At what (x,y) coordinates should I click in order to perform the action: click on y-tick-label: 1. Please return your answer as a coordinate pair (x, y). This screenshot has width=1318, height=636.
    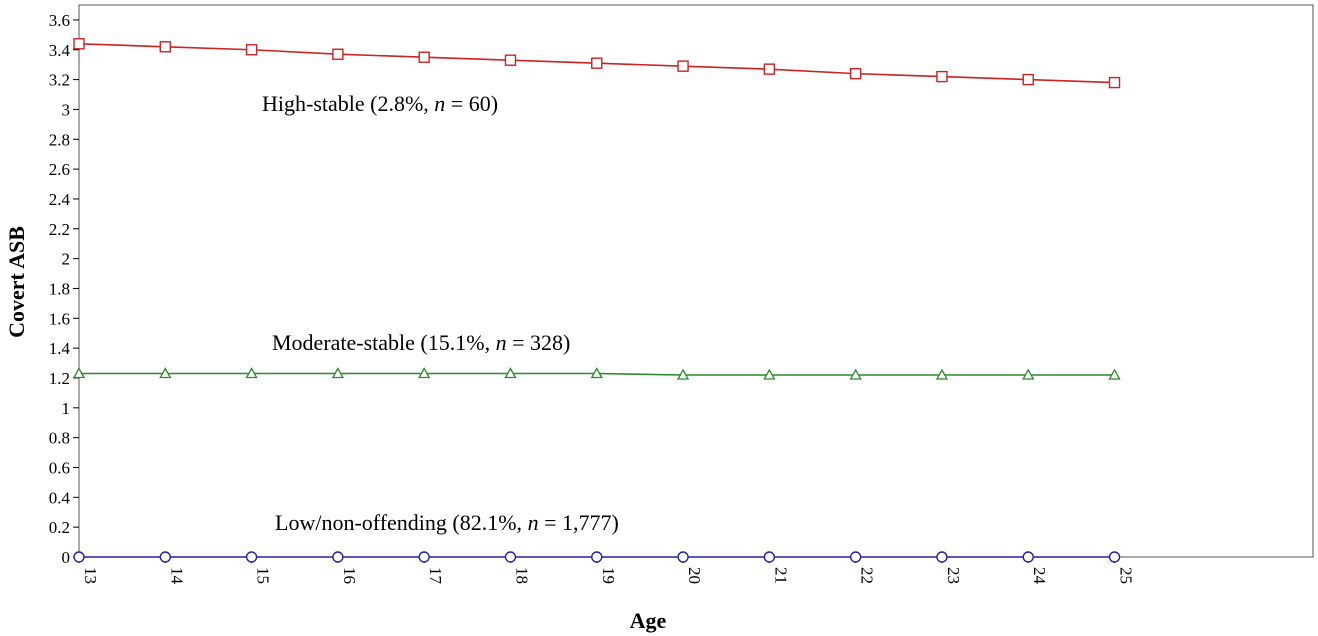
    Looking at the image, I should click on (66, 408).